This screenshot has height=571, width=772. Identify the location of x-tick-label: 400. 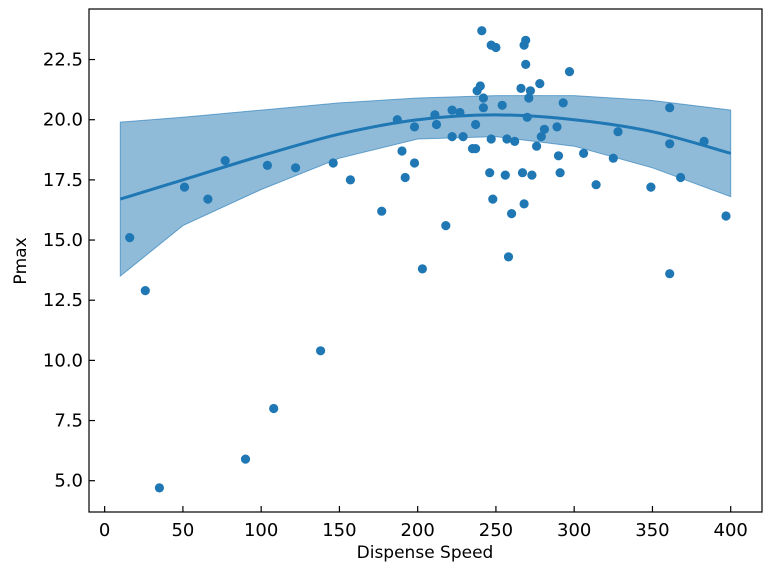
(731, 530).